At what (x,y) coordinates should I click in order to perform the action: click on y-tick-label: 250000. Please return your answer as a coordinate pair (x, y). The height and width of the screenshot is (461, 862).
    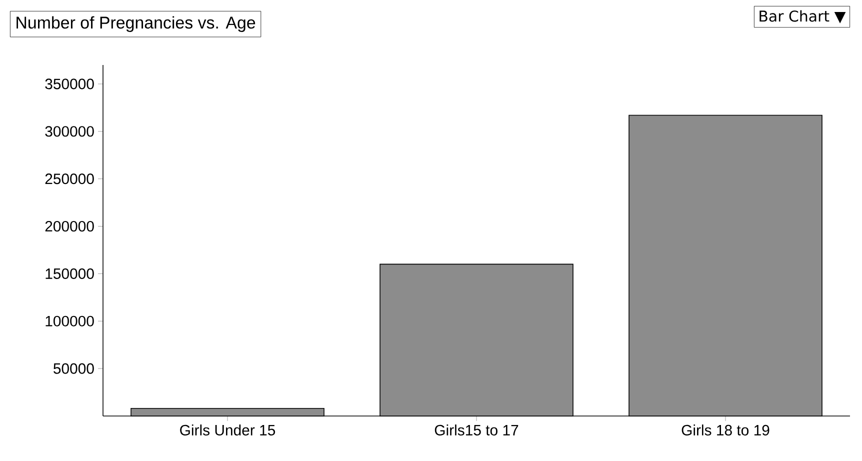
    Looking at the image, I should click on (69, 179).